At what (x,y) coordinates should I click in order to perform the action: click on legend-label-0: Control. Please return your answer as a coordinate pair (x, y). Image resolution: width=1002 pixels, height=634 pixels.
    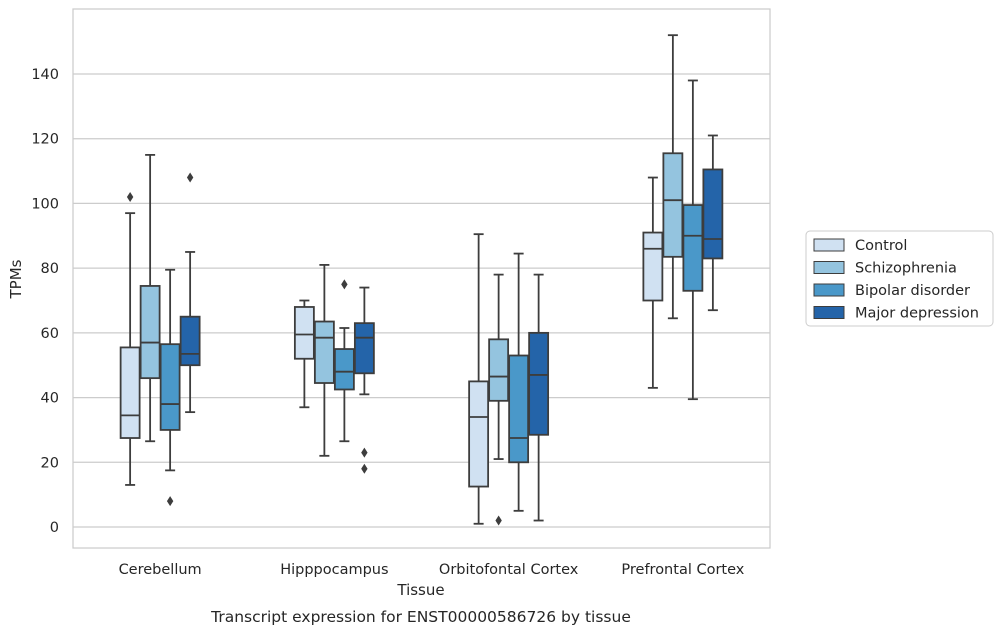
    Looking at the image, I should click on (881, 246).